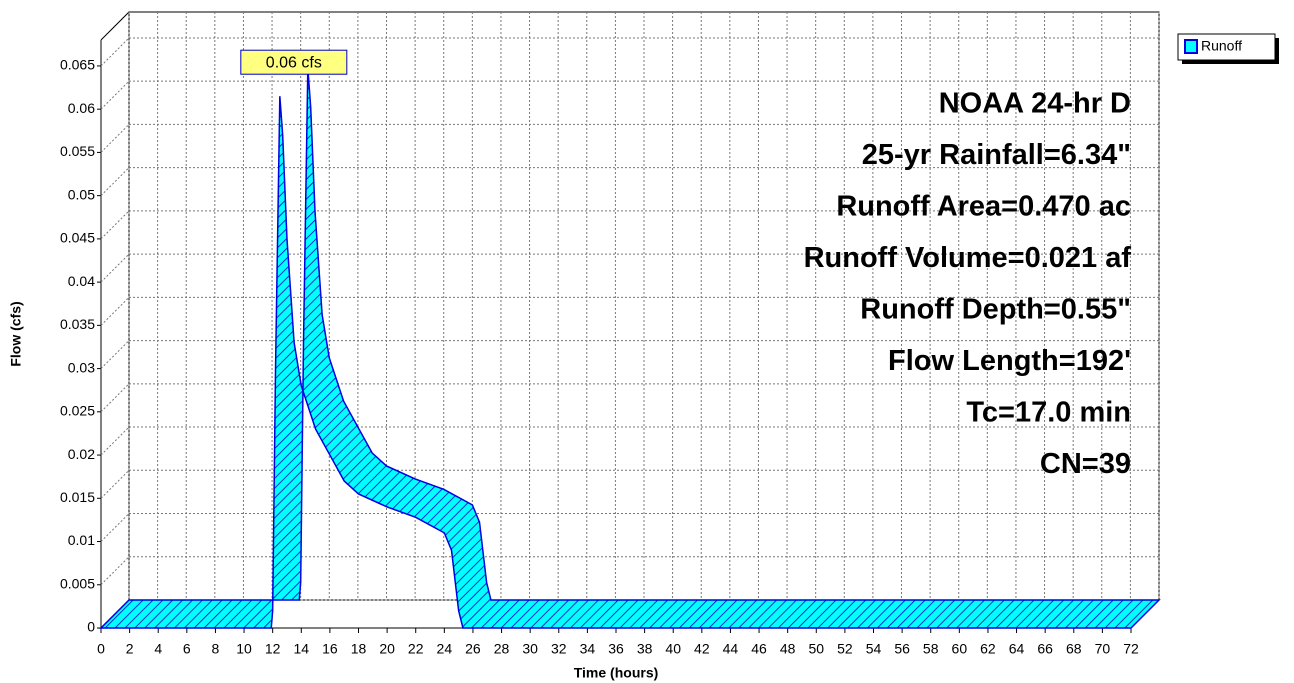 The height and width of the screenshot is (683, 1294). What do you see at coordinates (115, 26) in the screenshot?
I see `wall-edge` at bounding box center [115, 26].